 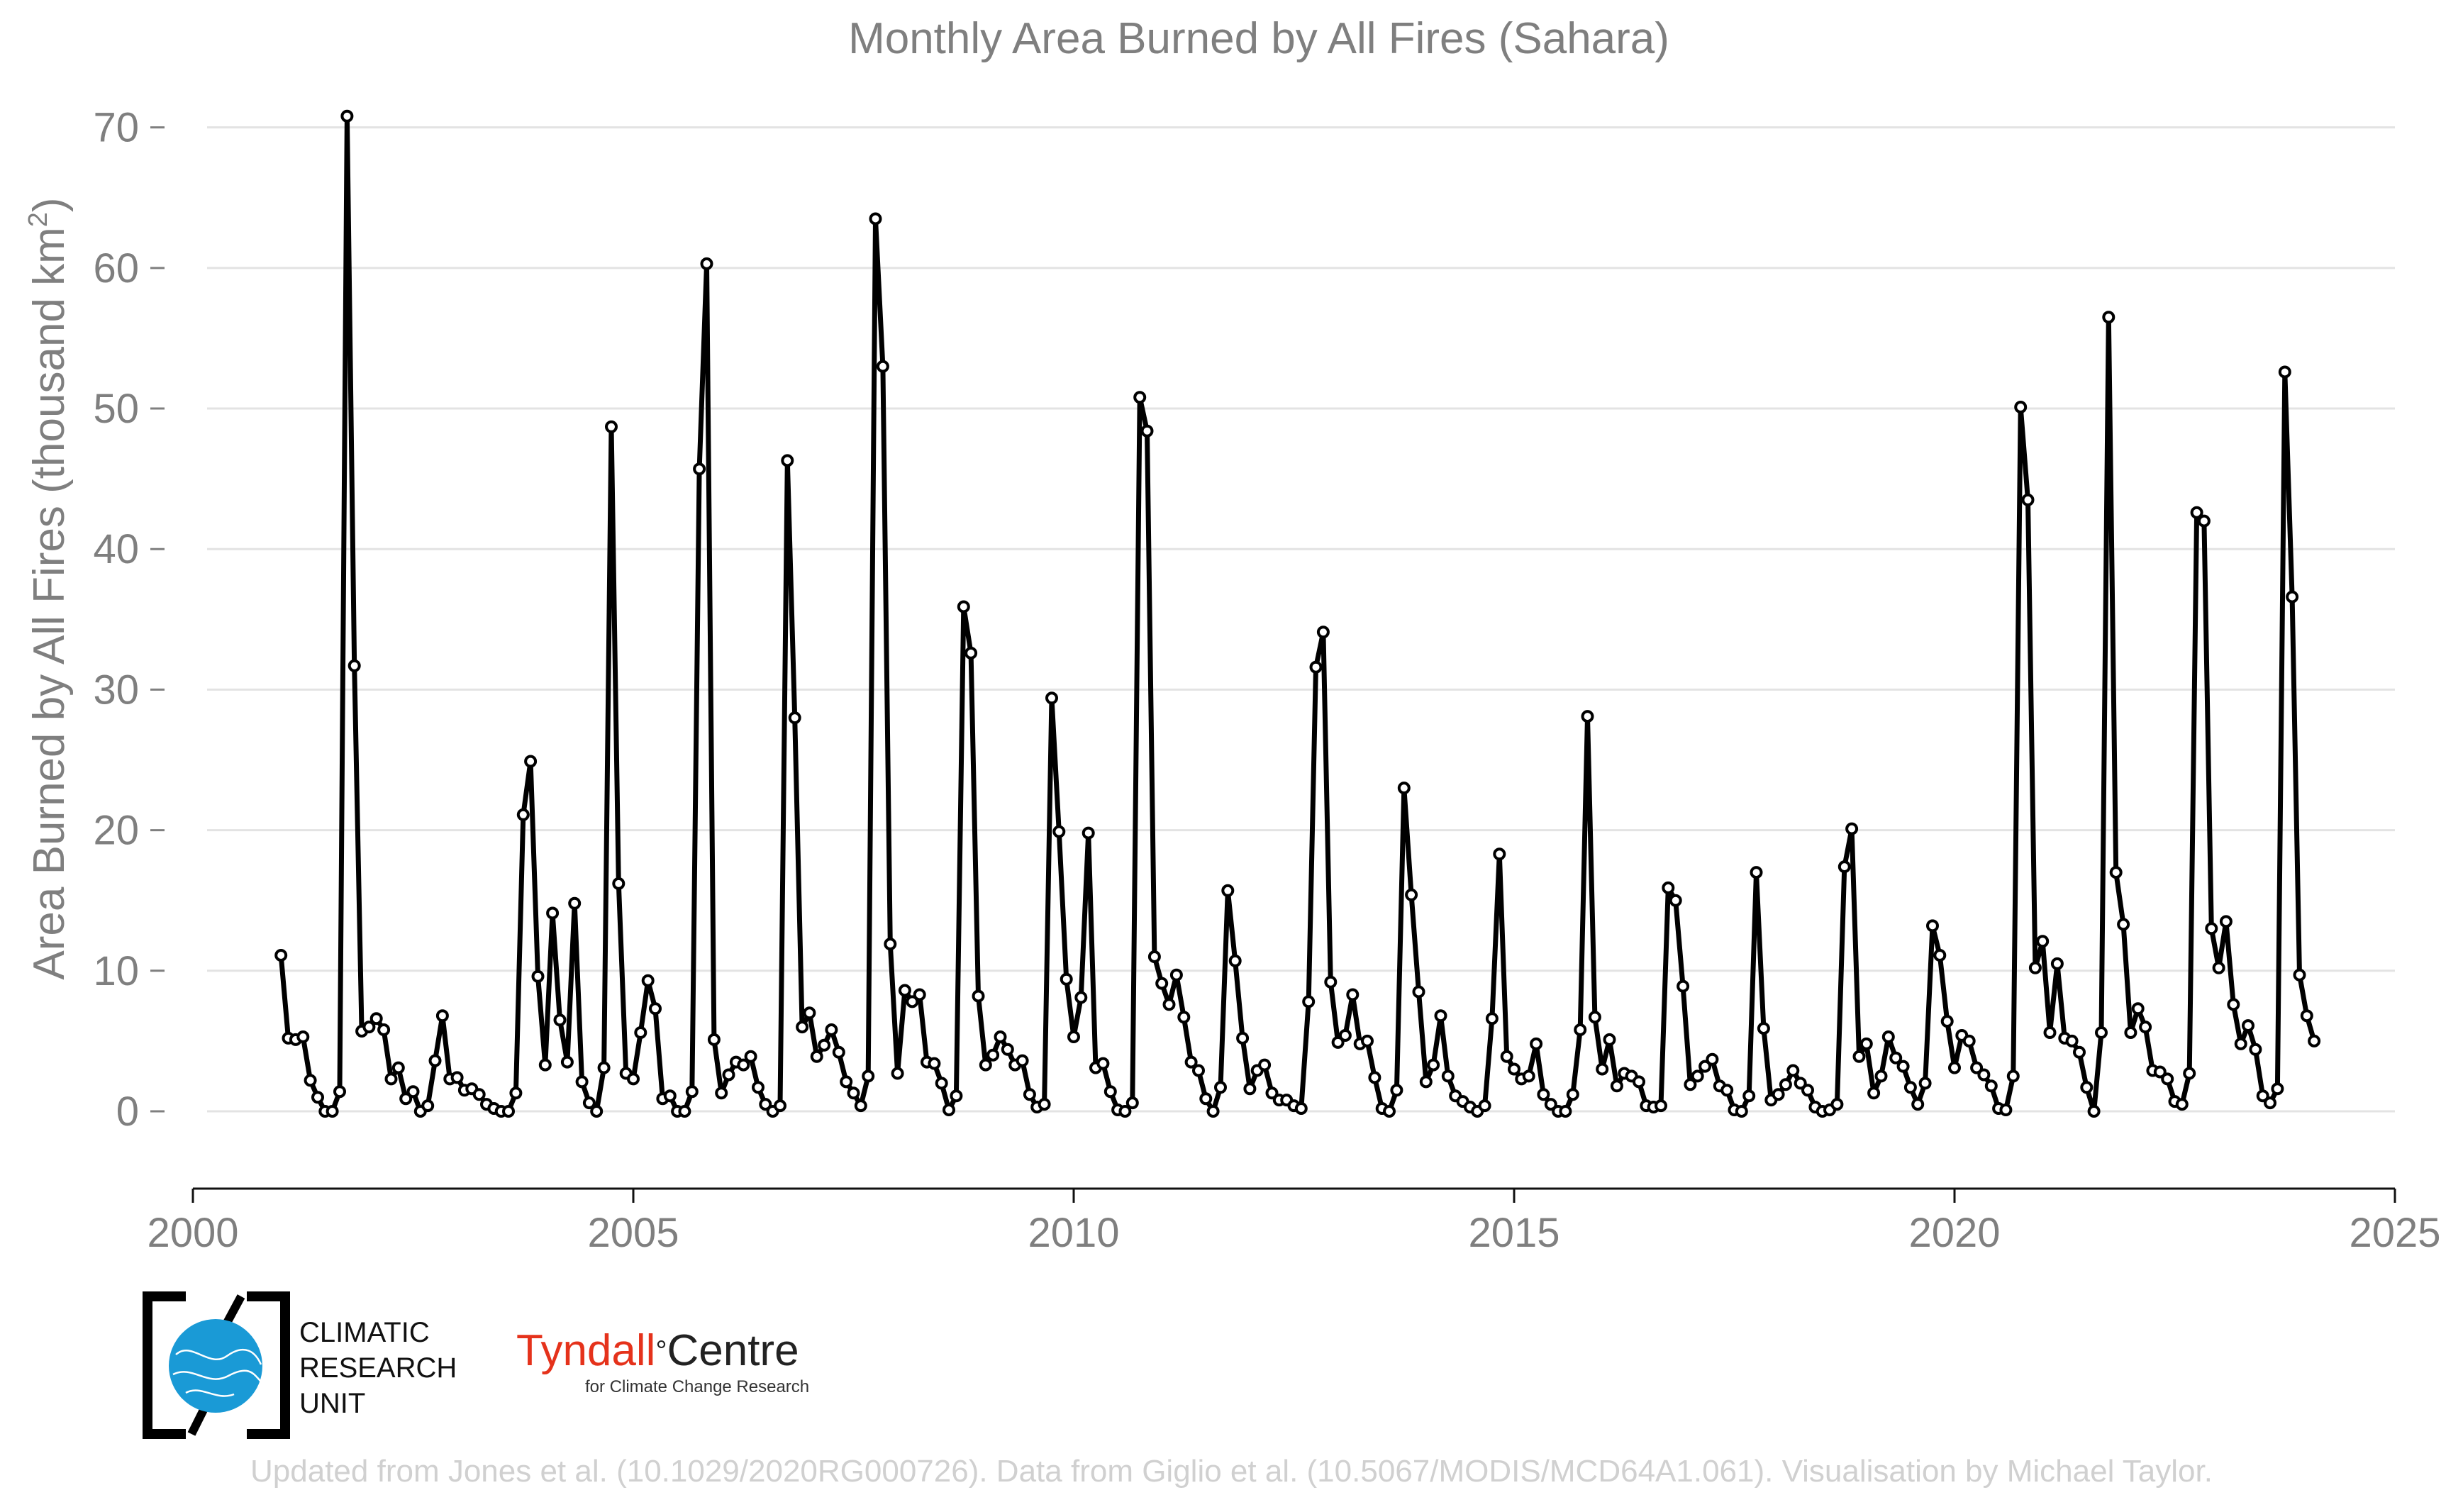 I want to click on cru-line-1: CLIMATIC, so click(x=365, y=1332).